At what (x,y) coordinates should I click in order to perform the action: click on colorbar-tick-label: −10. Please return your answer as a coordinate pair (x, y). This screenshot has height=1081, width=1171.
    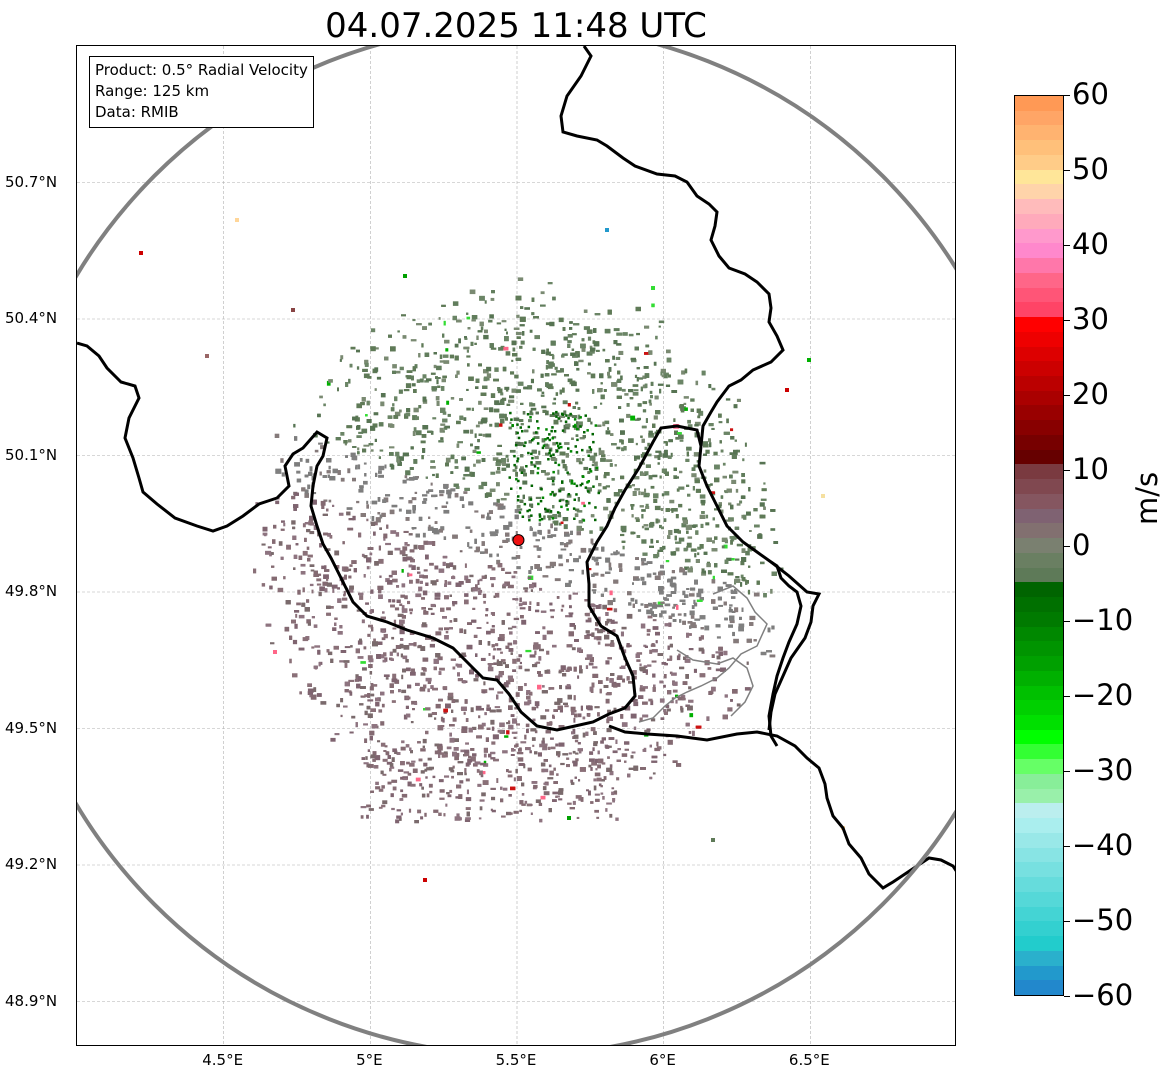
    Looking at the image, I should click on (1103, 619).